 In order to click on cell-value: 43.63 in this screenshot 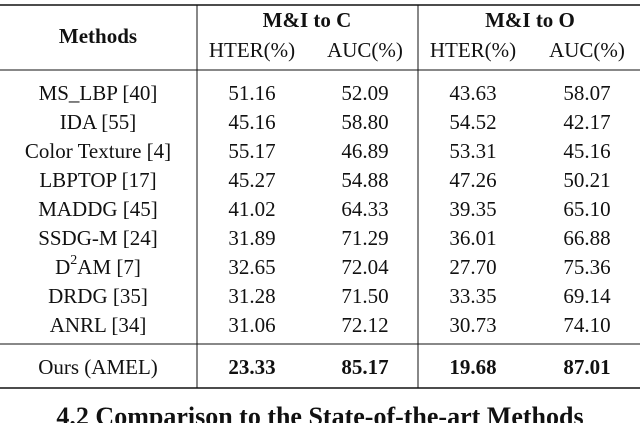, I will do `click(472, 93)`.